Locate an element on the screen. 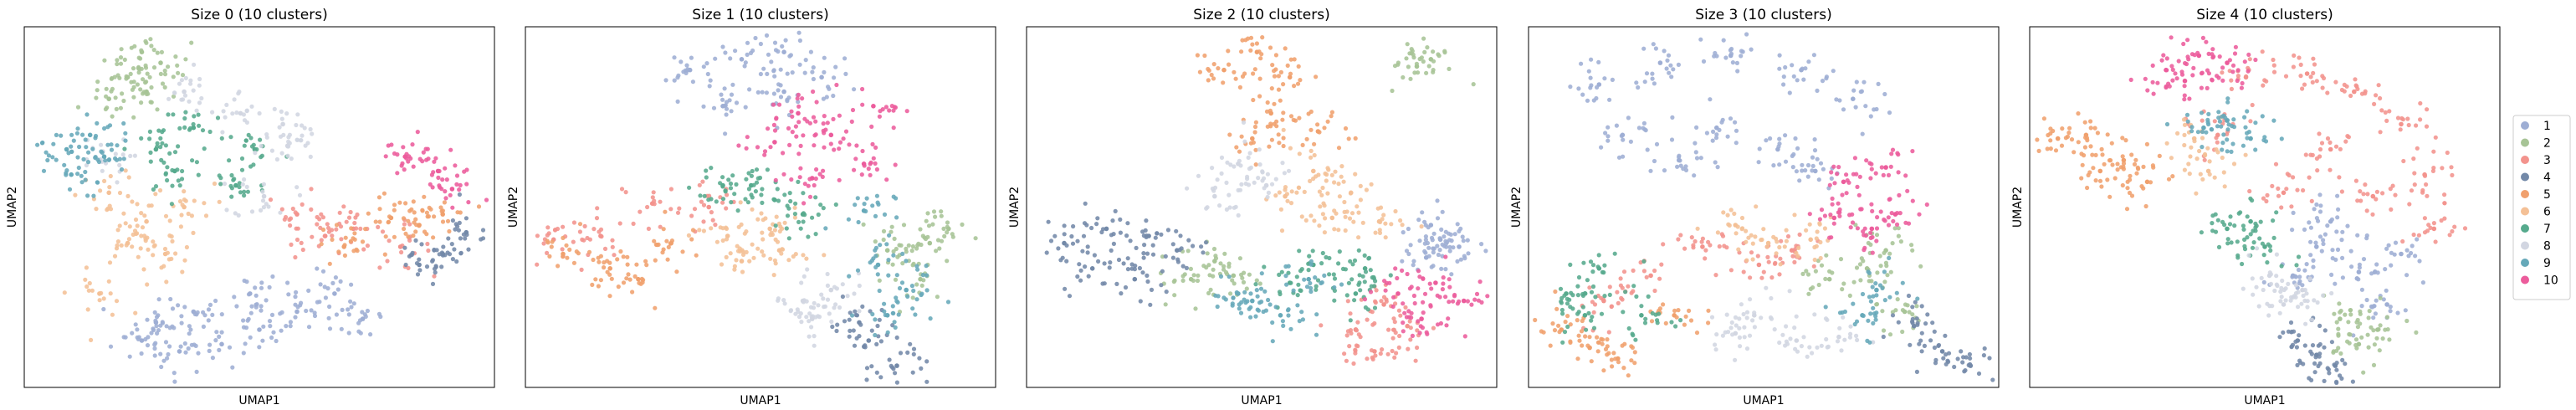 This screenshot has width=2576, height=410. legend-item-5: 5 is located at coordinates (2536, 195).